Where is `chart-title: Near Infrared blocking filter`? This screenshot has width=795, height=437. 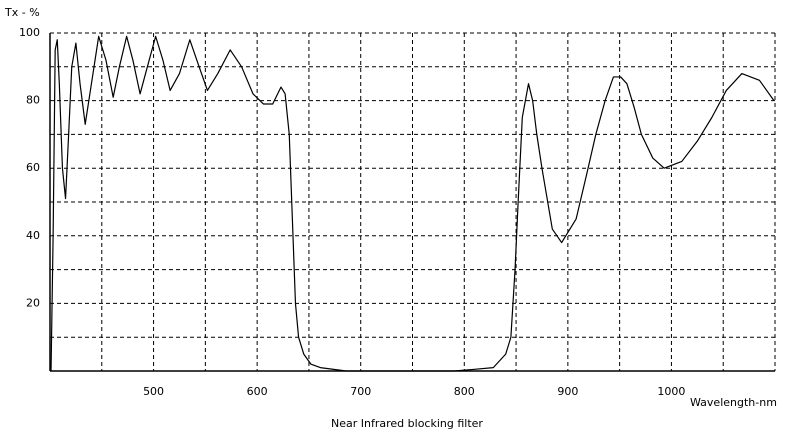 chart-title: Near Infrared blocking filter is located at coordinates (407, 423).